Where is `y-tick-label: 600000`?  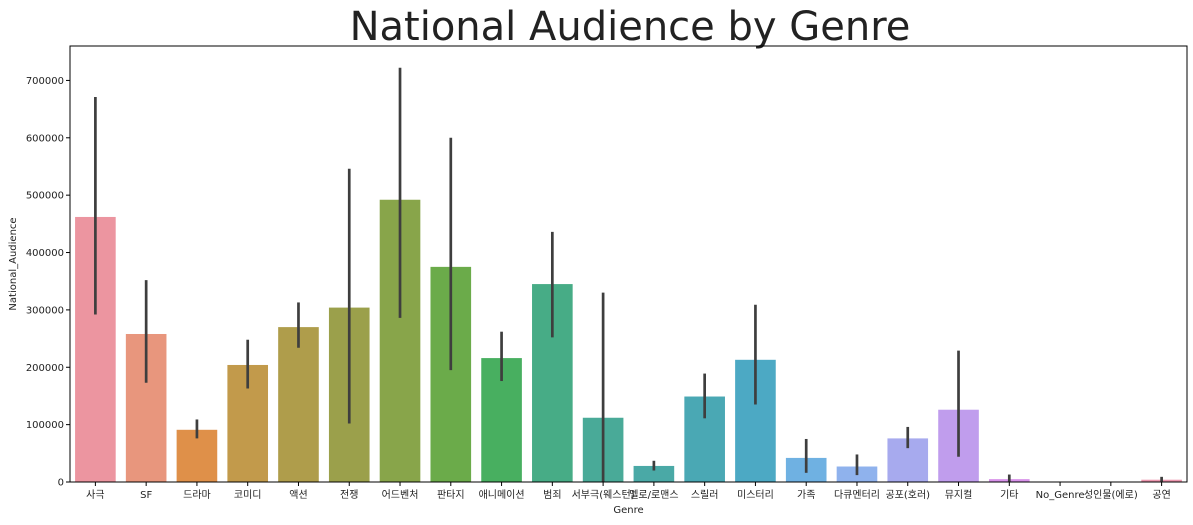
y-tick-label: 600000 is located at coordinates (45, 138).